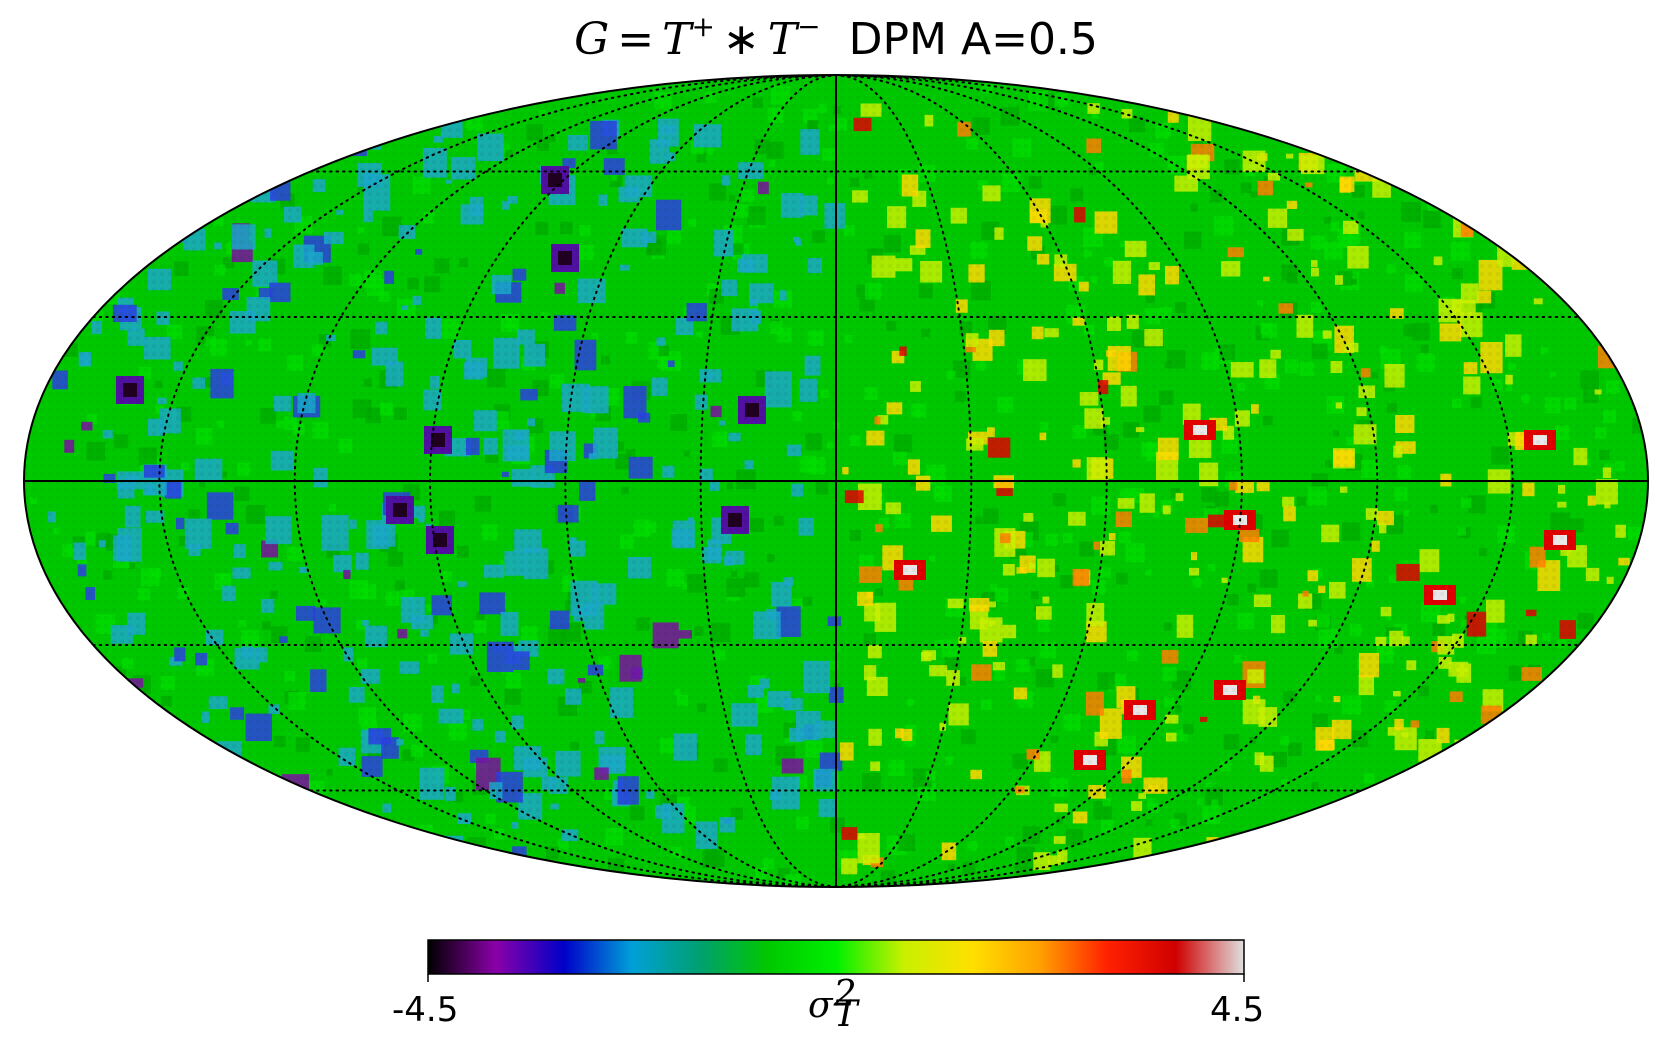 The image size is (1672, 1050). I want to click on colorbar-max-label: 4.5, so click(1237, 1010).